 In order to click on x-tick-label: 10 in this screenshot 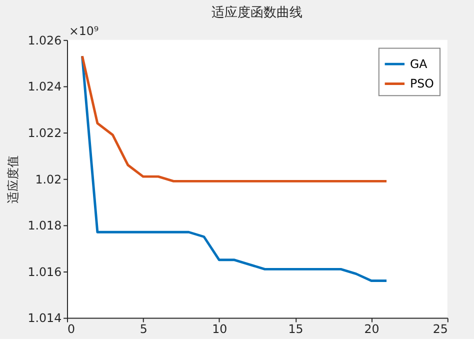, I will do `click(220, 329)`.